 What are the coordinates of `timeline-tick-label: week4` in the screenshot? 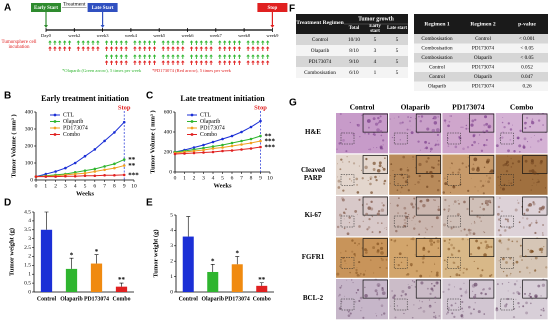 It's located at (131, 35).